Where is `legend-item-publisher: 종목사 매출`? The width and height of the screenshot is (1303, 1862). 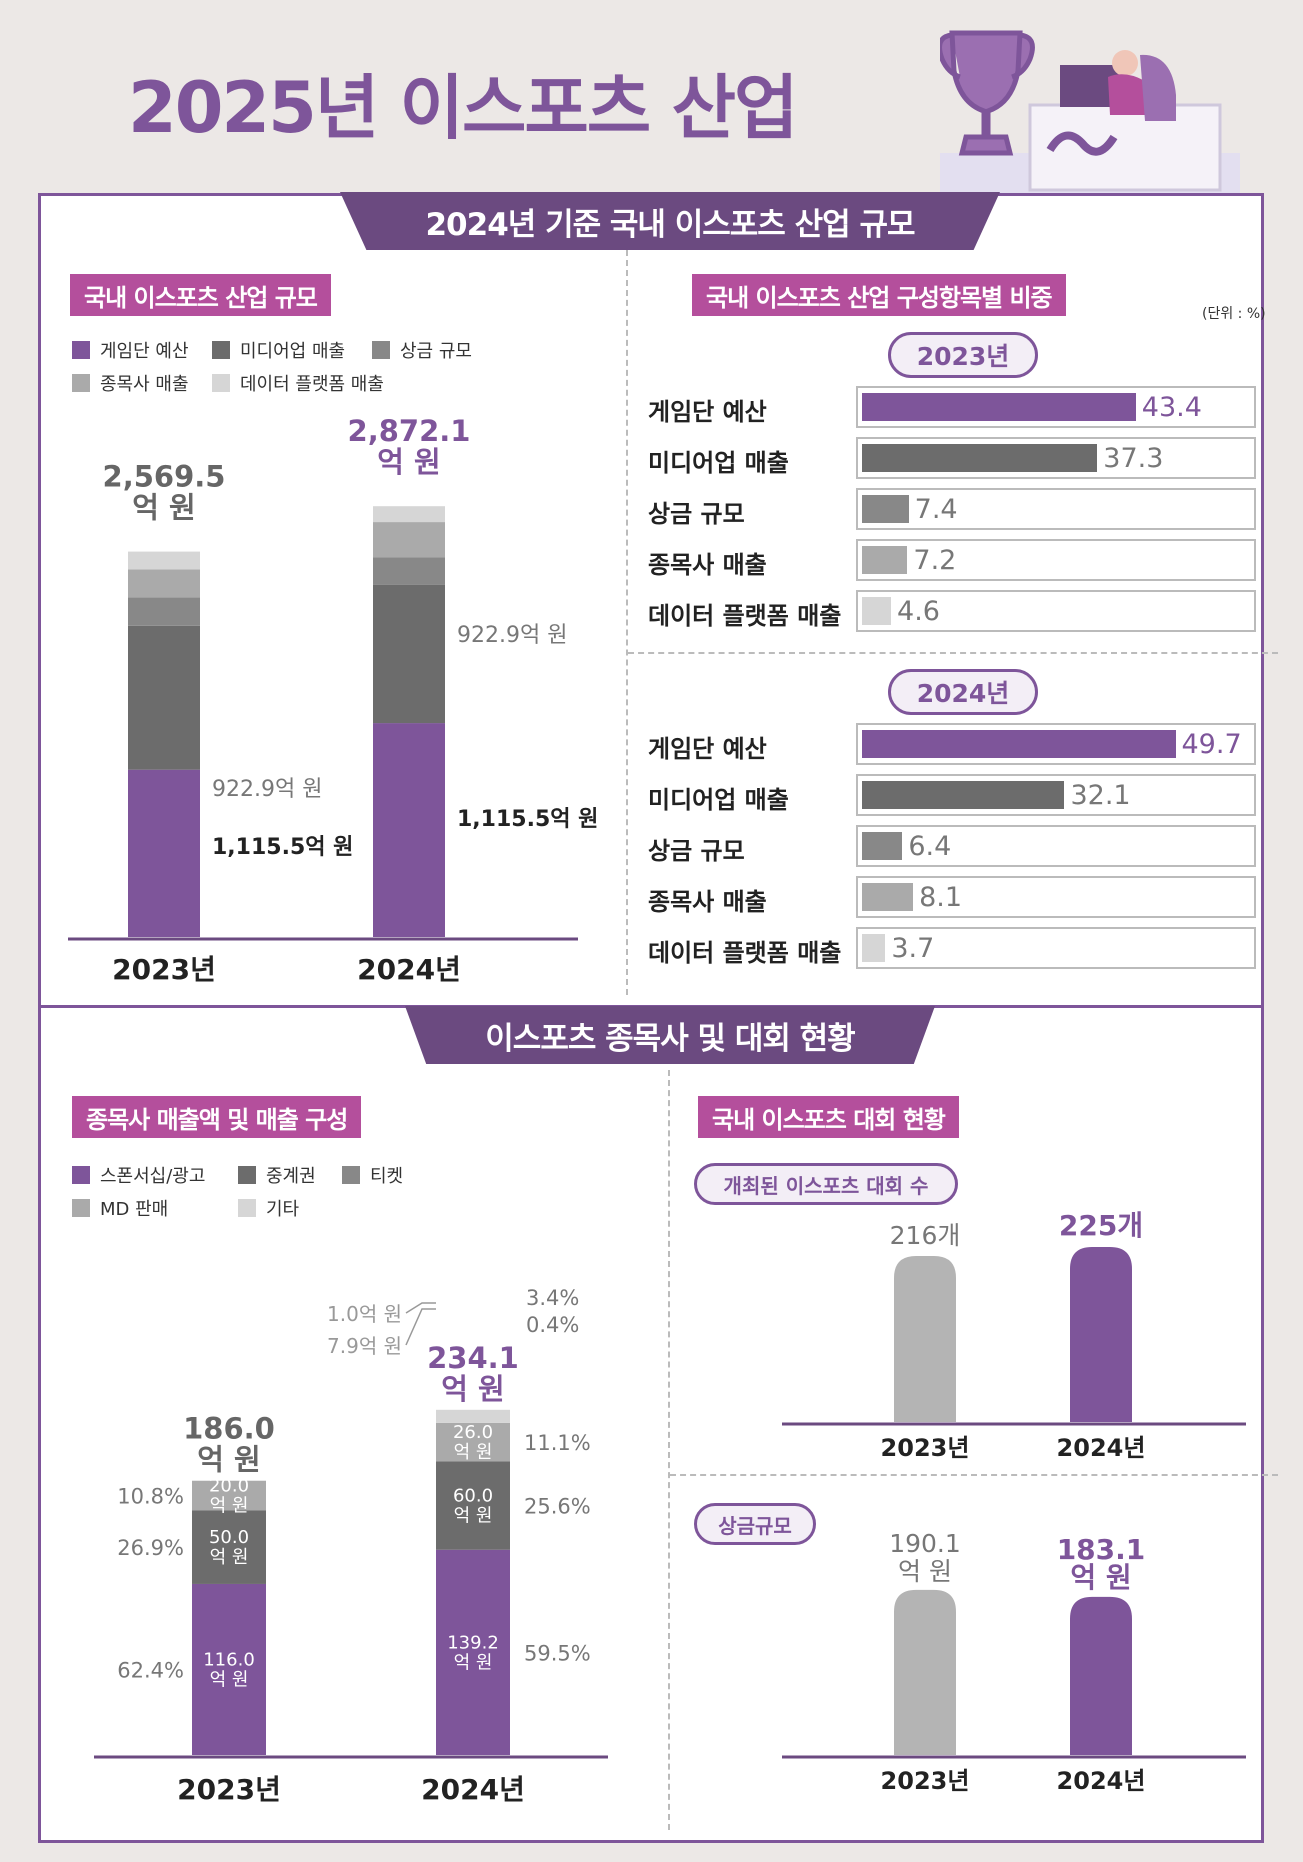 legend-item-publisher: 종목사 매출 is located at coordinates (130, 383).